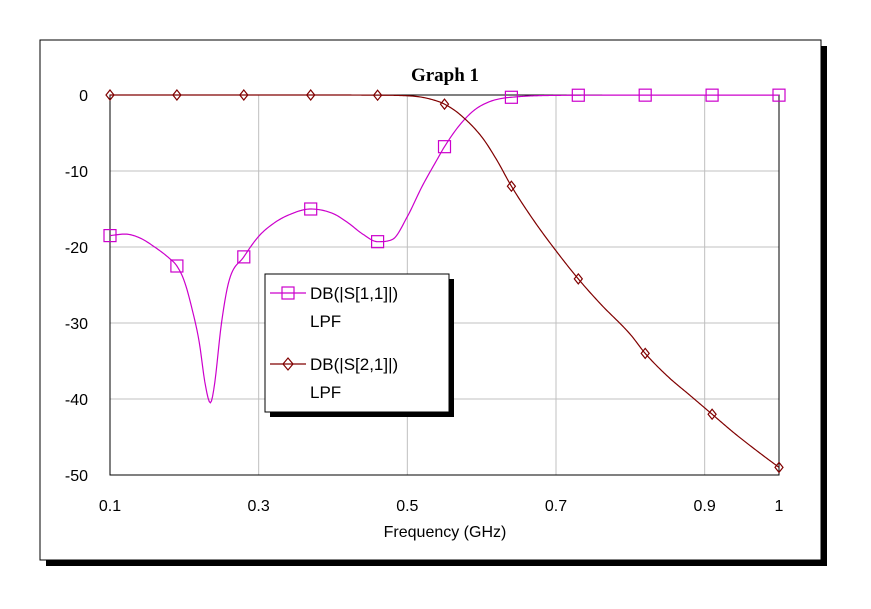 This screenshot has width=871, height=609. I want to click on legend: DB(|S[1,1]|) LPF DB(|S[2,1]|) LPF, so click(359, 345).